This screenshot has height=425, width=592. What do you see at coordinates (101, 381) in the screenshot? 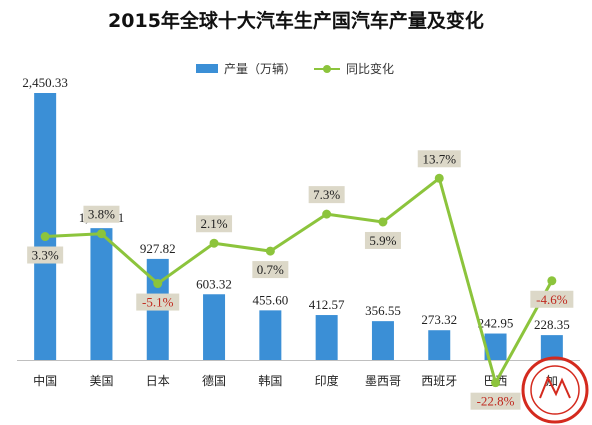
I see `category-label-1: 美国` at bounding box center [101, 381].